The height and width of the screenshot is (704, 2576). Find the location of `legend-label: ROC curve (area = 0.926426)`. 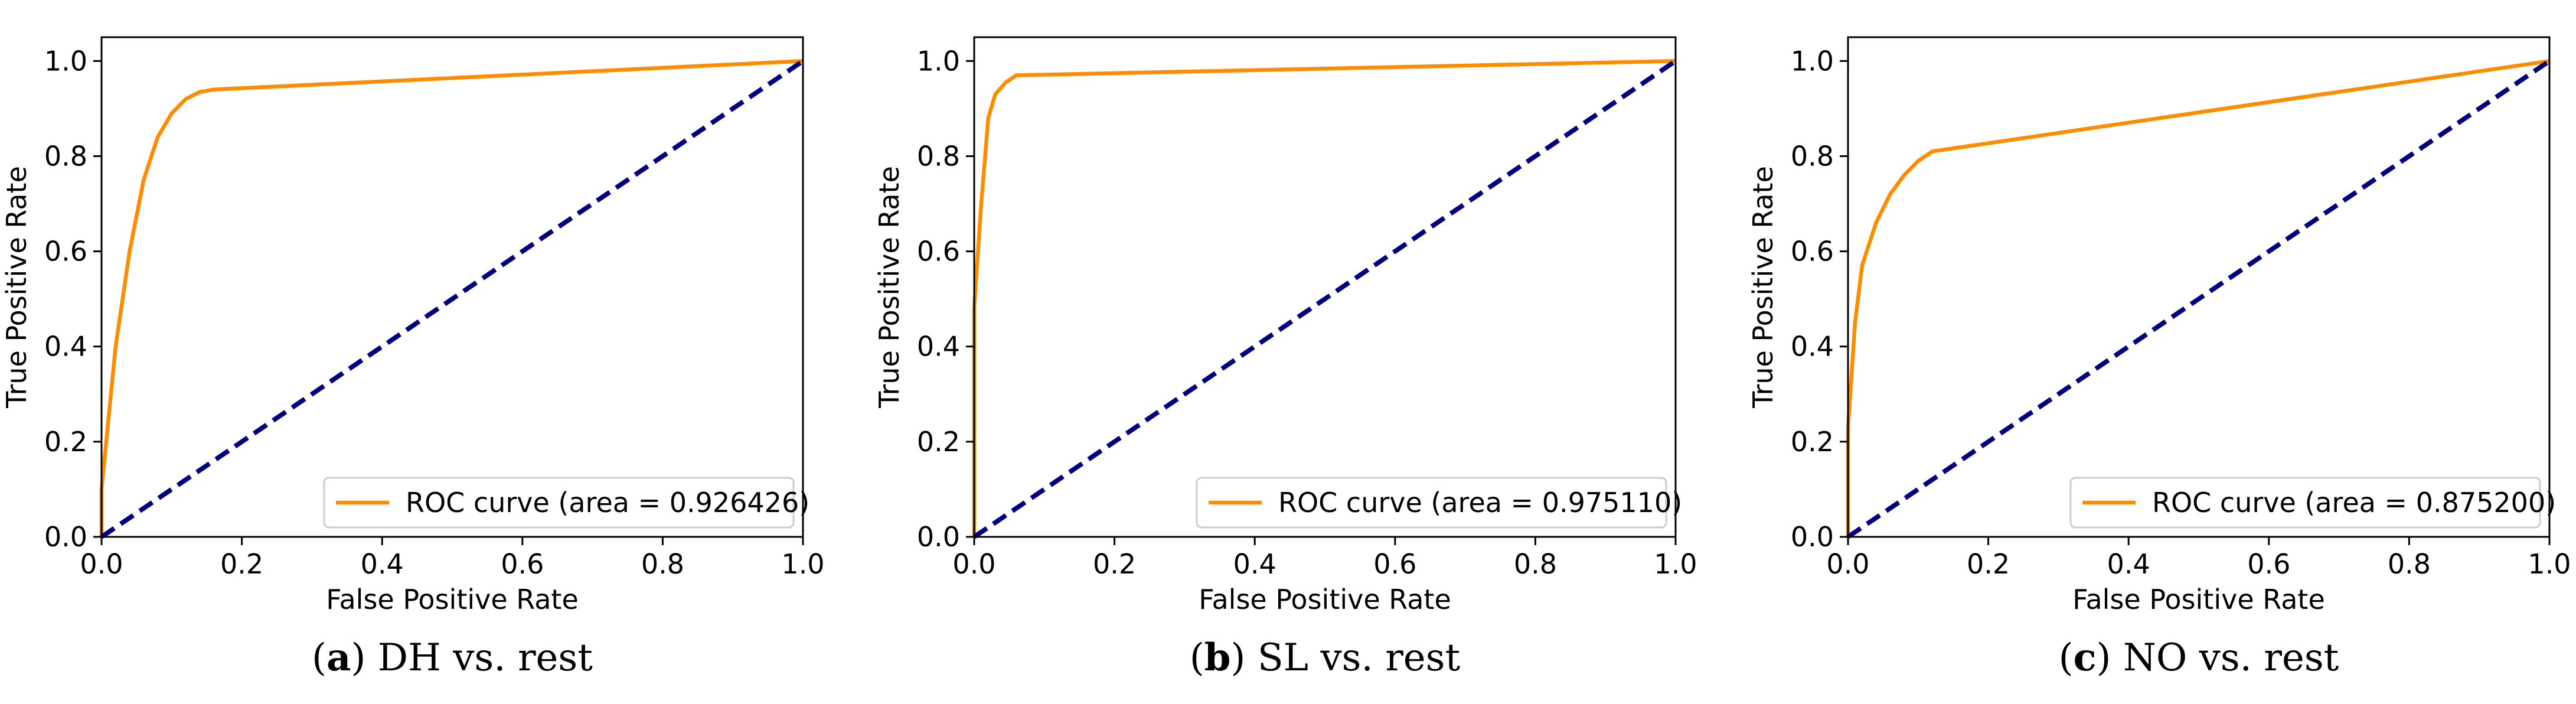

legend-label: ROC curve (area = 0.926426) is located at coordinates (607, 503).